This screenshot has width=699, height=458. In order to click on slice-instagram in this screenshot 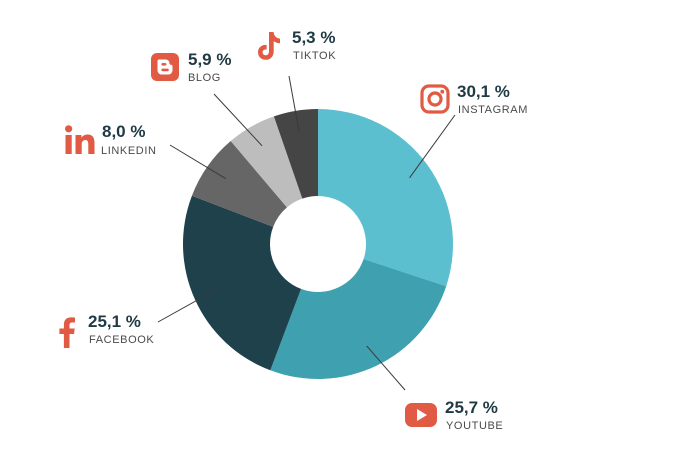, I will do `click(385, 198)`.